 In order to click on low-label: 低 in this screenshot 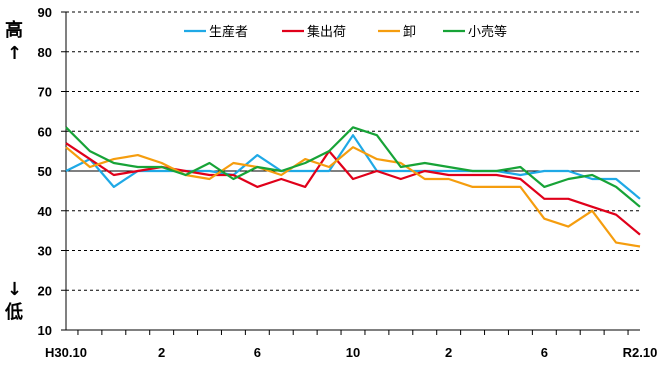, I will do `click(13, 312)`.